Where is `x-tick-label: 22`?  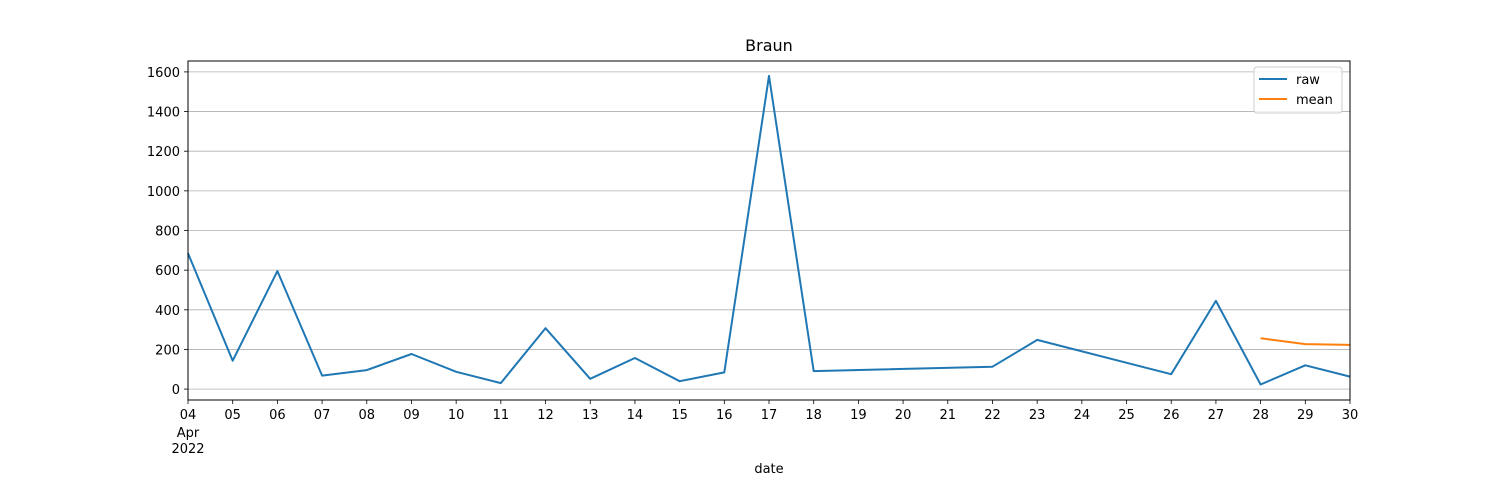
x-tick-label: 22 is located at coordinates (992, 415).